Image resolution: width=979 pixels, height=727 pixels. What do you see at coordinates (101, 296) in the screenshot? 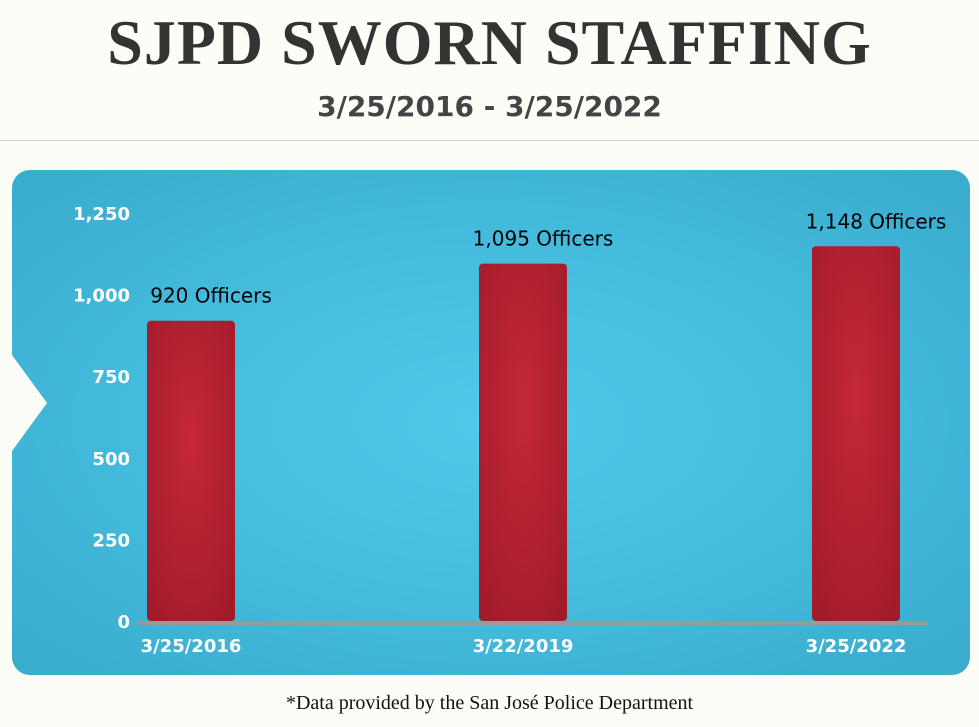
I see `y-tick-label: 1,000` at bounding box center [101, 296].